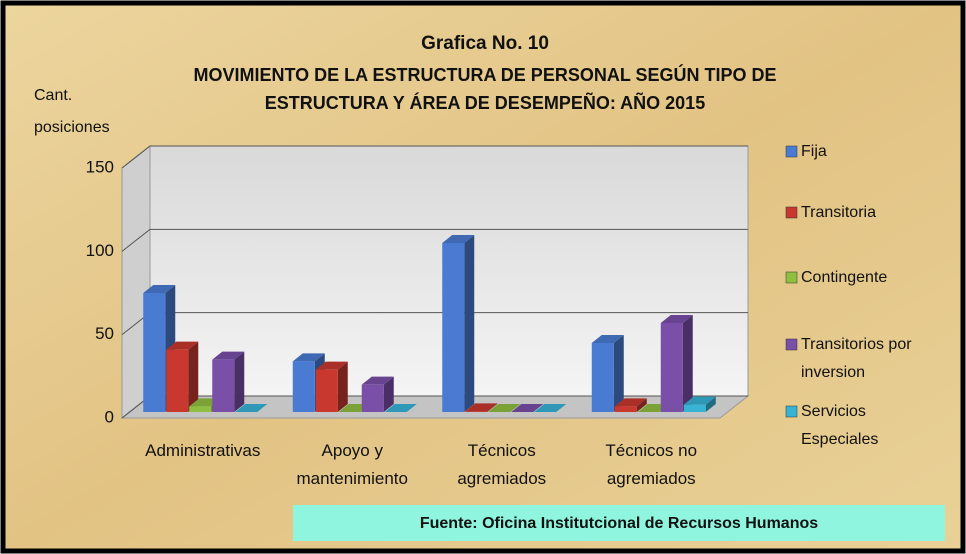 Image resolution: width=966 pixels, height=554 pixels. I want to click on x-tick-label: Técnicos agremiados, so click(501, 464).